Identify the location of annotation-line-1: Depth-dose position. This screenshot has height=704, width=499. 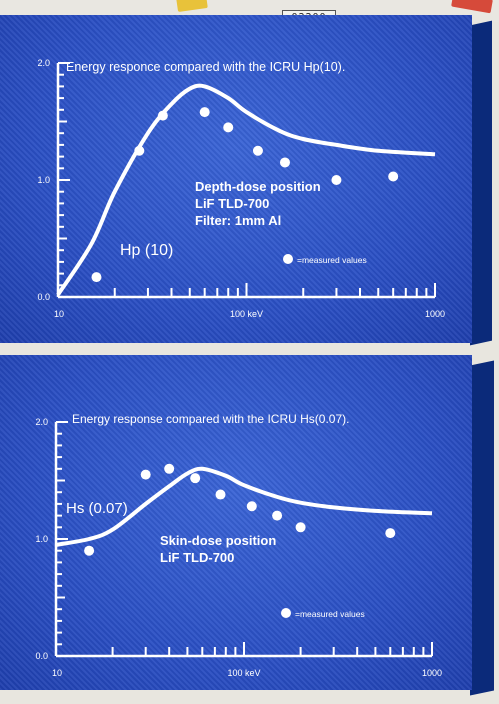
(258, 186).